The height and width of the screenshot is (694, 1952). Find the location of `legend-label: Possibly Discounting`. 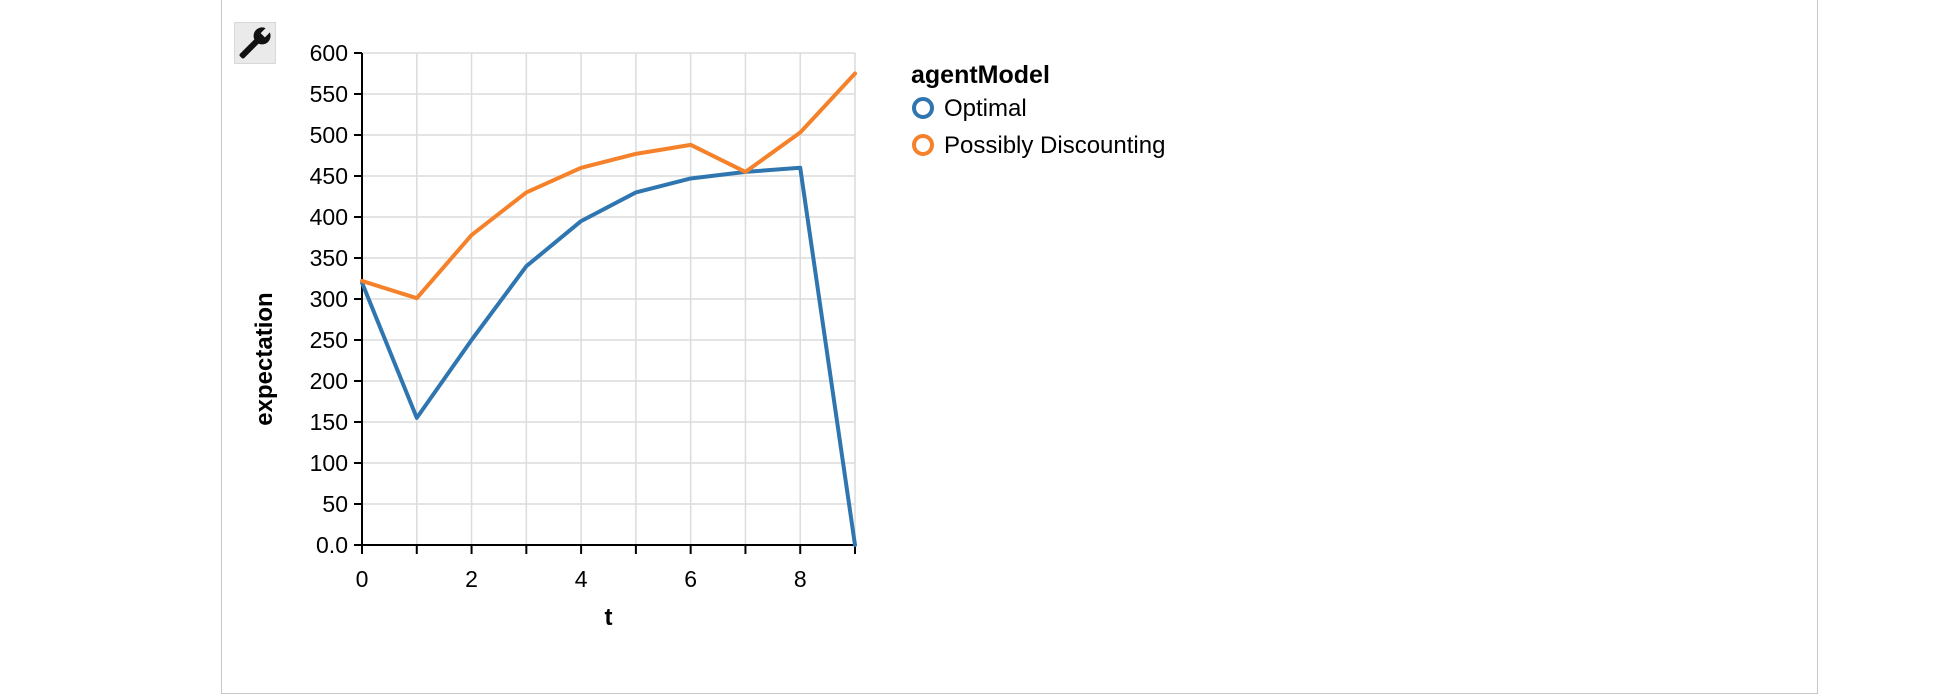

legend-label: Possibly Discounting is located at coordinates (1054, 145).